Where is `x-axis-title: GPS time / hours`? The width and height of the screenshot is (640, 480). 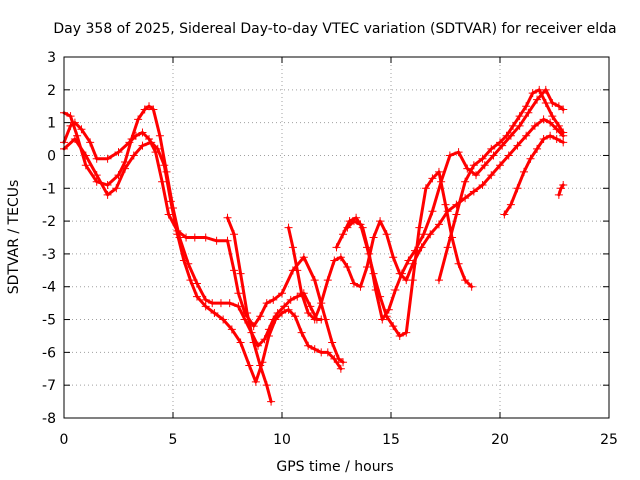
x-axis-title: GPS time / hours is located at coordinates (334, 467).